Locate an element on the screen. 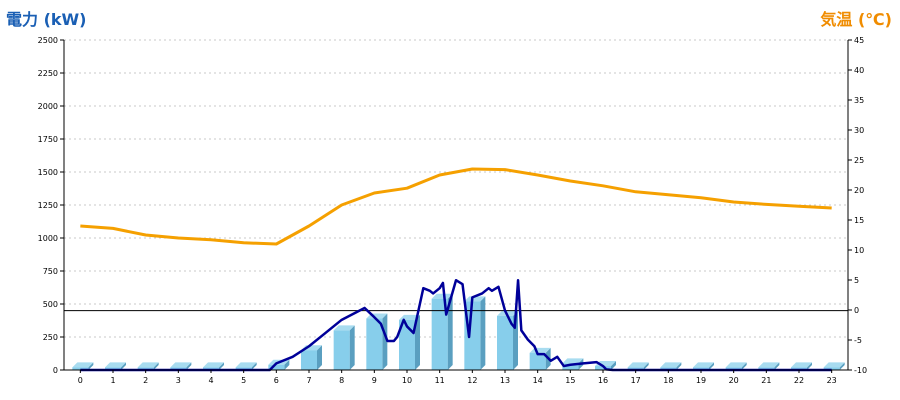 This screenshot has width=900, height=400. x-tick-label: 19 is located at coordinates (701, 380).